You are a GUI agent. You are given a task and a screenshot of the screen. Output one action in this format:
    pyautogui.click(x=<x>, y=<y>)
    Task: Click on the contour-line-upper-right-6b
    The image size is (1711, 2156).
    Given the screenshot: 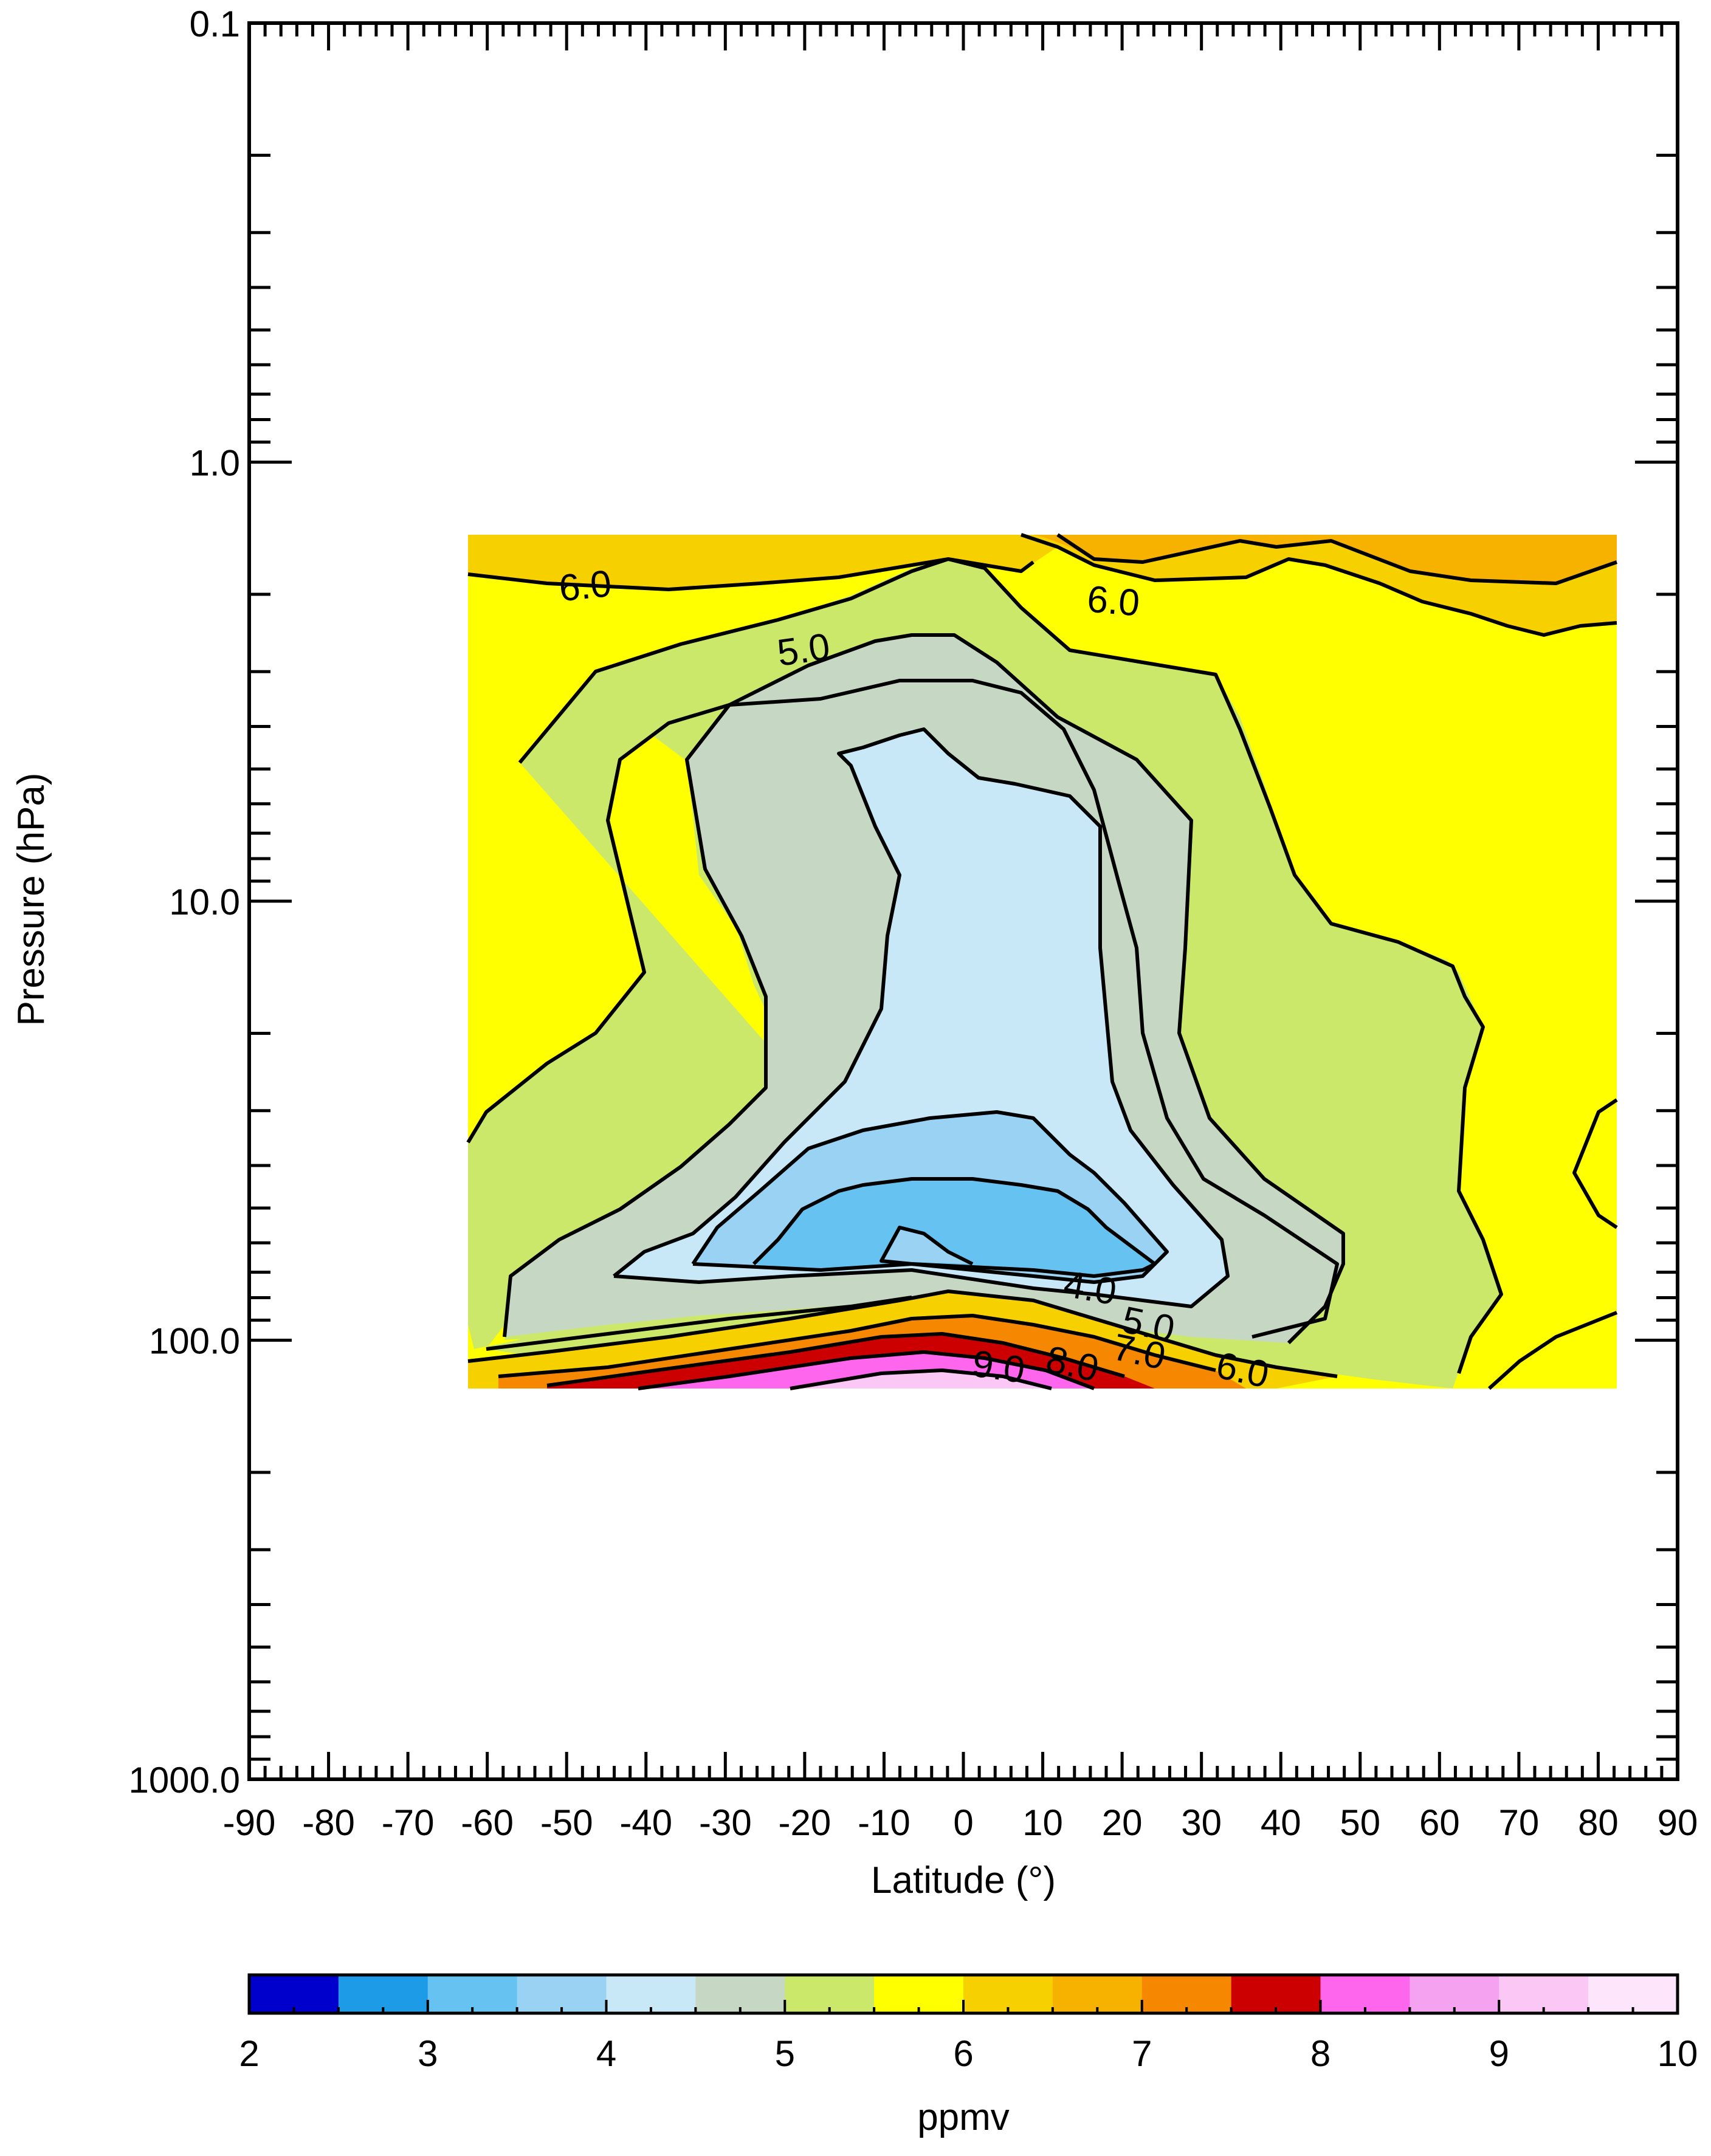 What is the action you would take?
    pyautogui.click(x=1336, y=559)
    